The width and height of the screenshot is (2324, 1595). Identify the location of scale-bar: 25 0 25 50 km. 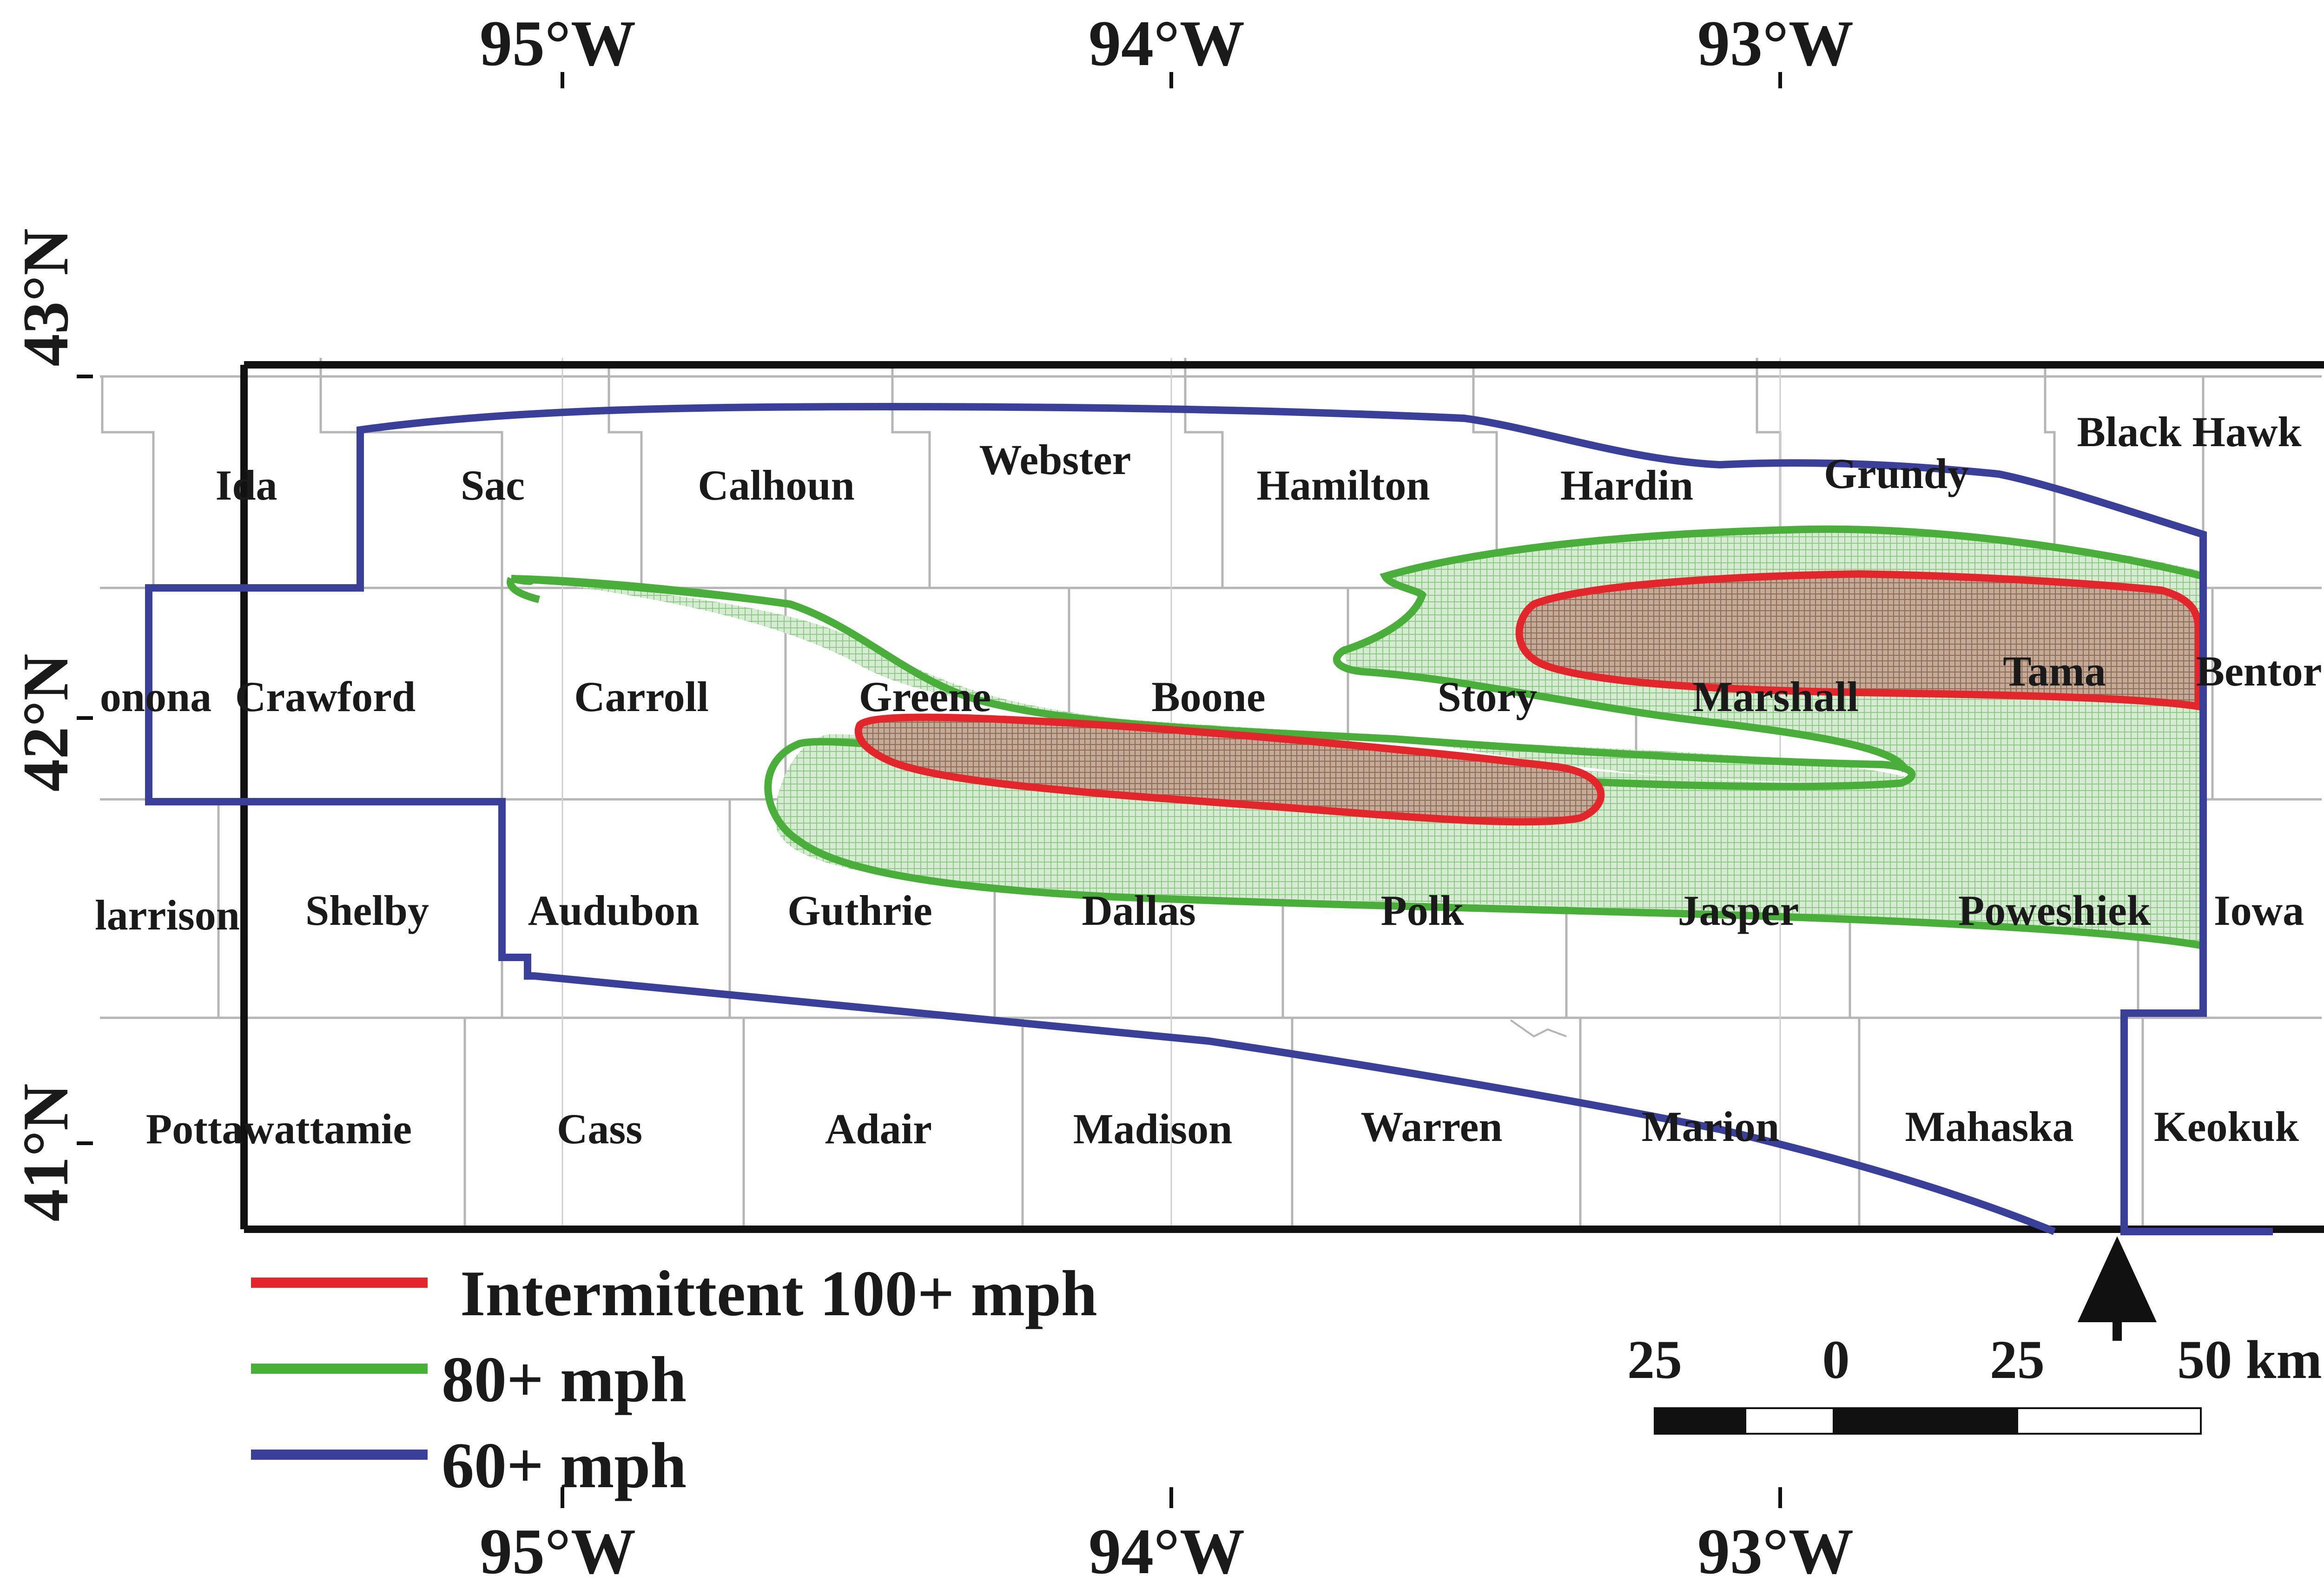
(1974, 1382).